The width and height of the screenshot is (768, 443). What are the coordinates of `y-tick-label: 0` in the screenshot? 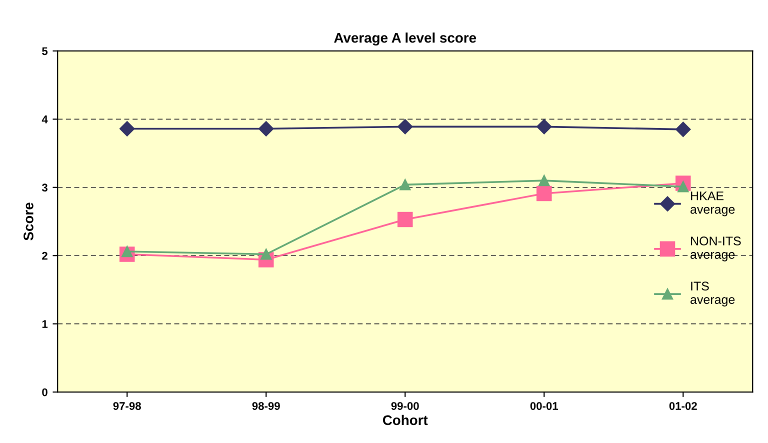 It's located at (45, 392).